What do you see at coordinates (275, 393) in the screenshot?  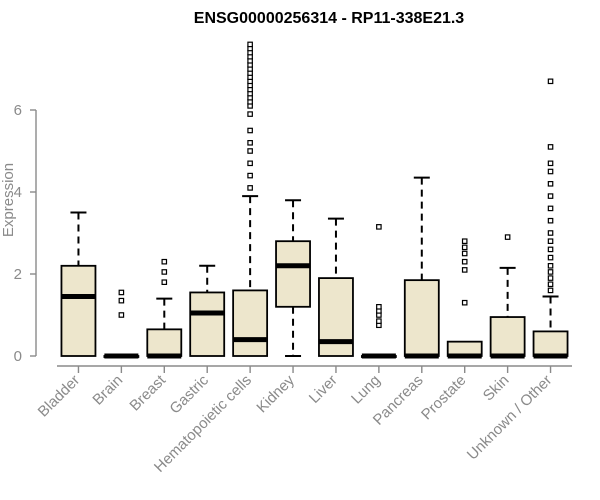 I see `category-label: Kidney` at bounding box center [275, 393].